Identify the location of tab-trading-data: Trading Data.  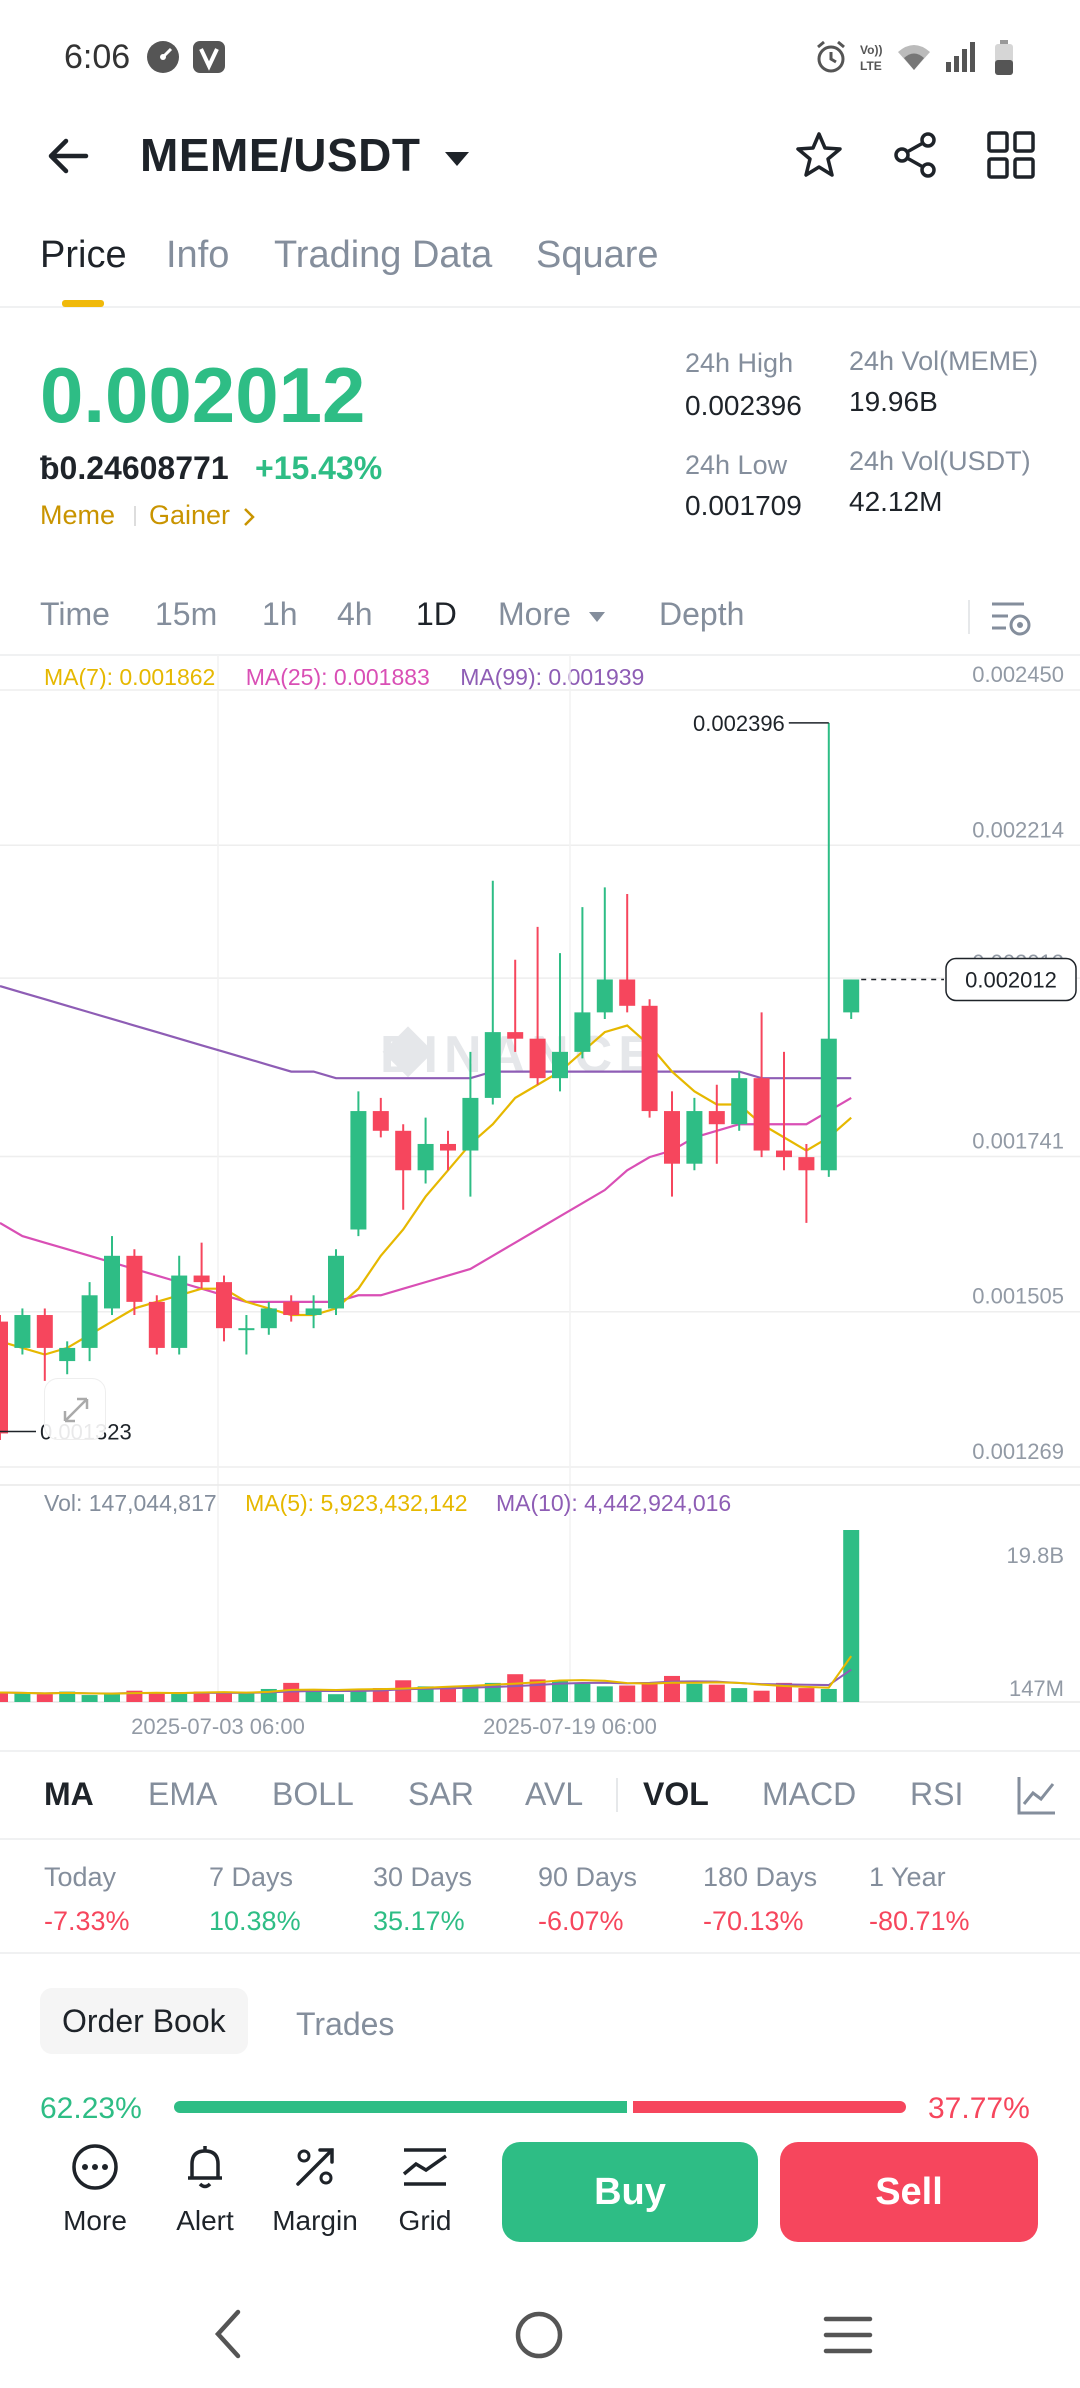
(383, 255).